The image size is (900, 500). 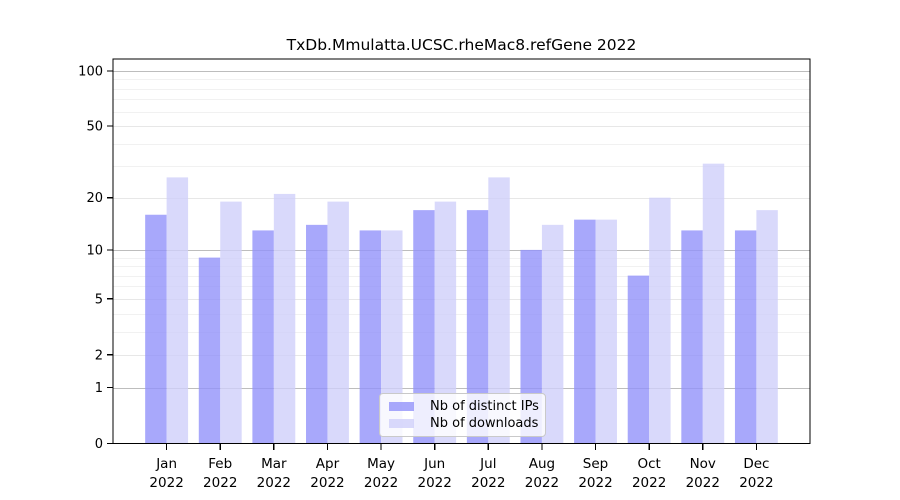 What do you see at coordinates (177, 310) in the screenshot?
I see `bar-downloads-jan` at bounding box center [177, 310].